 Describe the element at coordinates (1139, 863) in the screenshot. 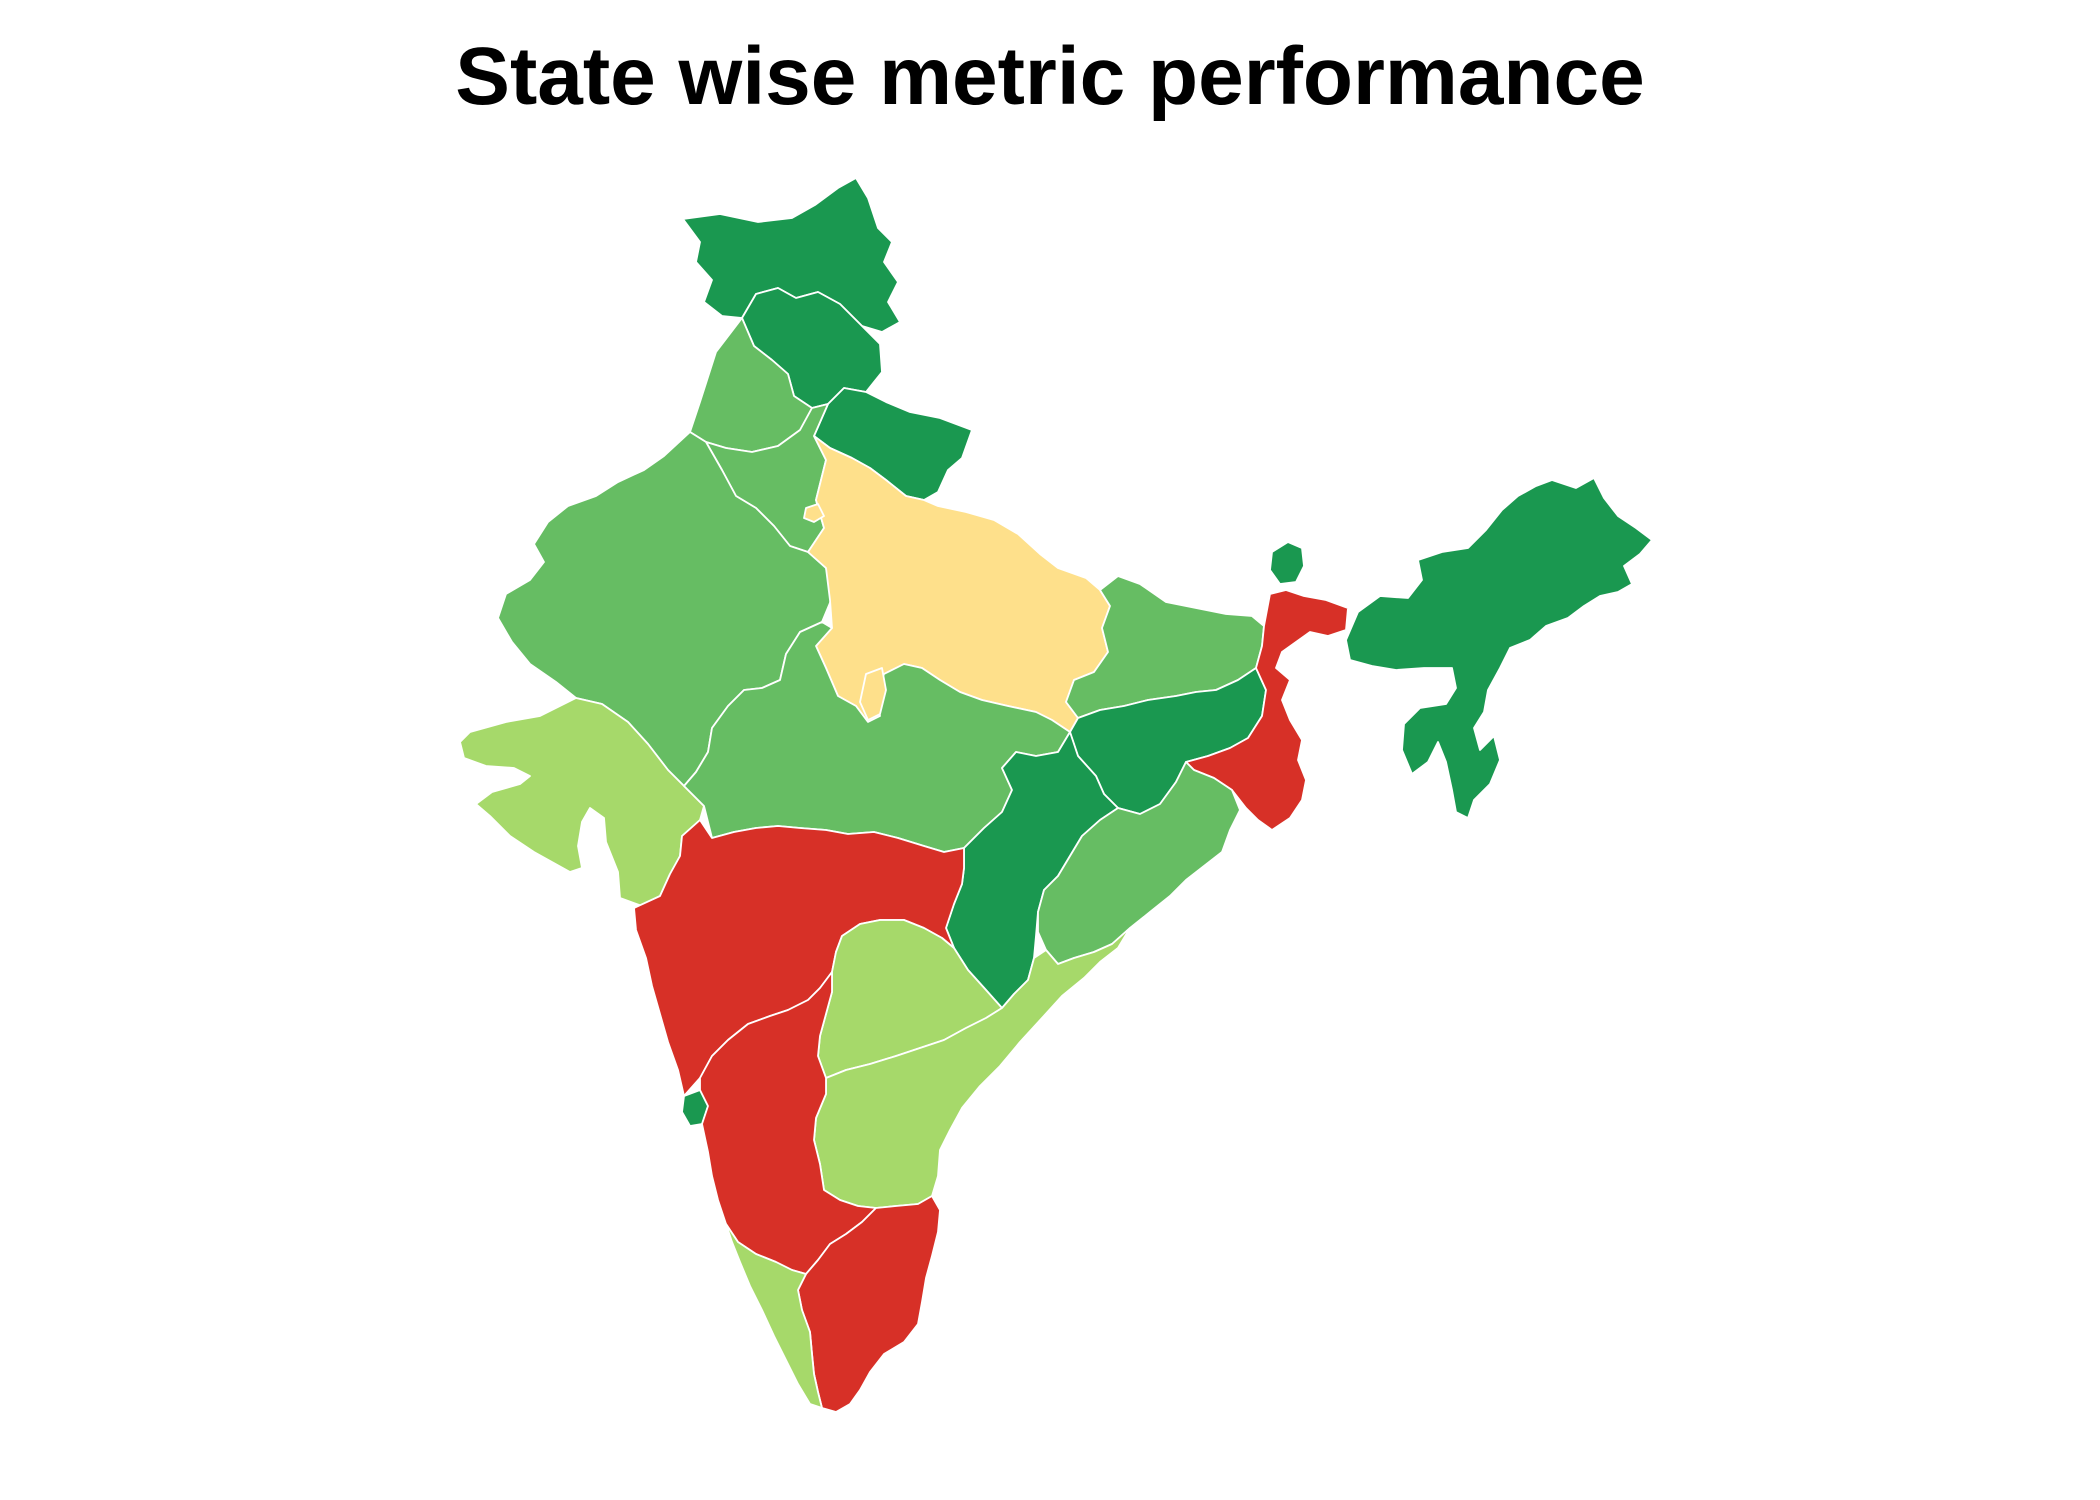

I see `region-odisha` at that location.